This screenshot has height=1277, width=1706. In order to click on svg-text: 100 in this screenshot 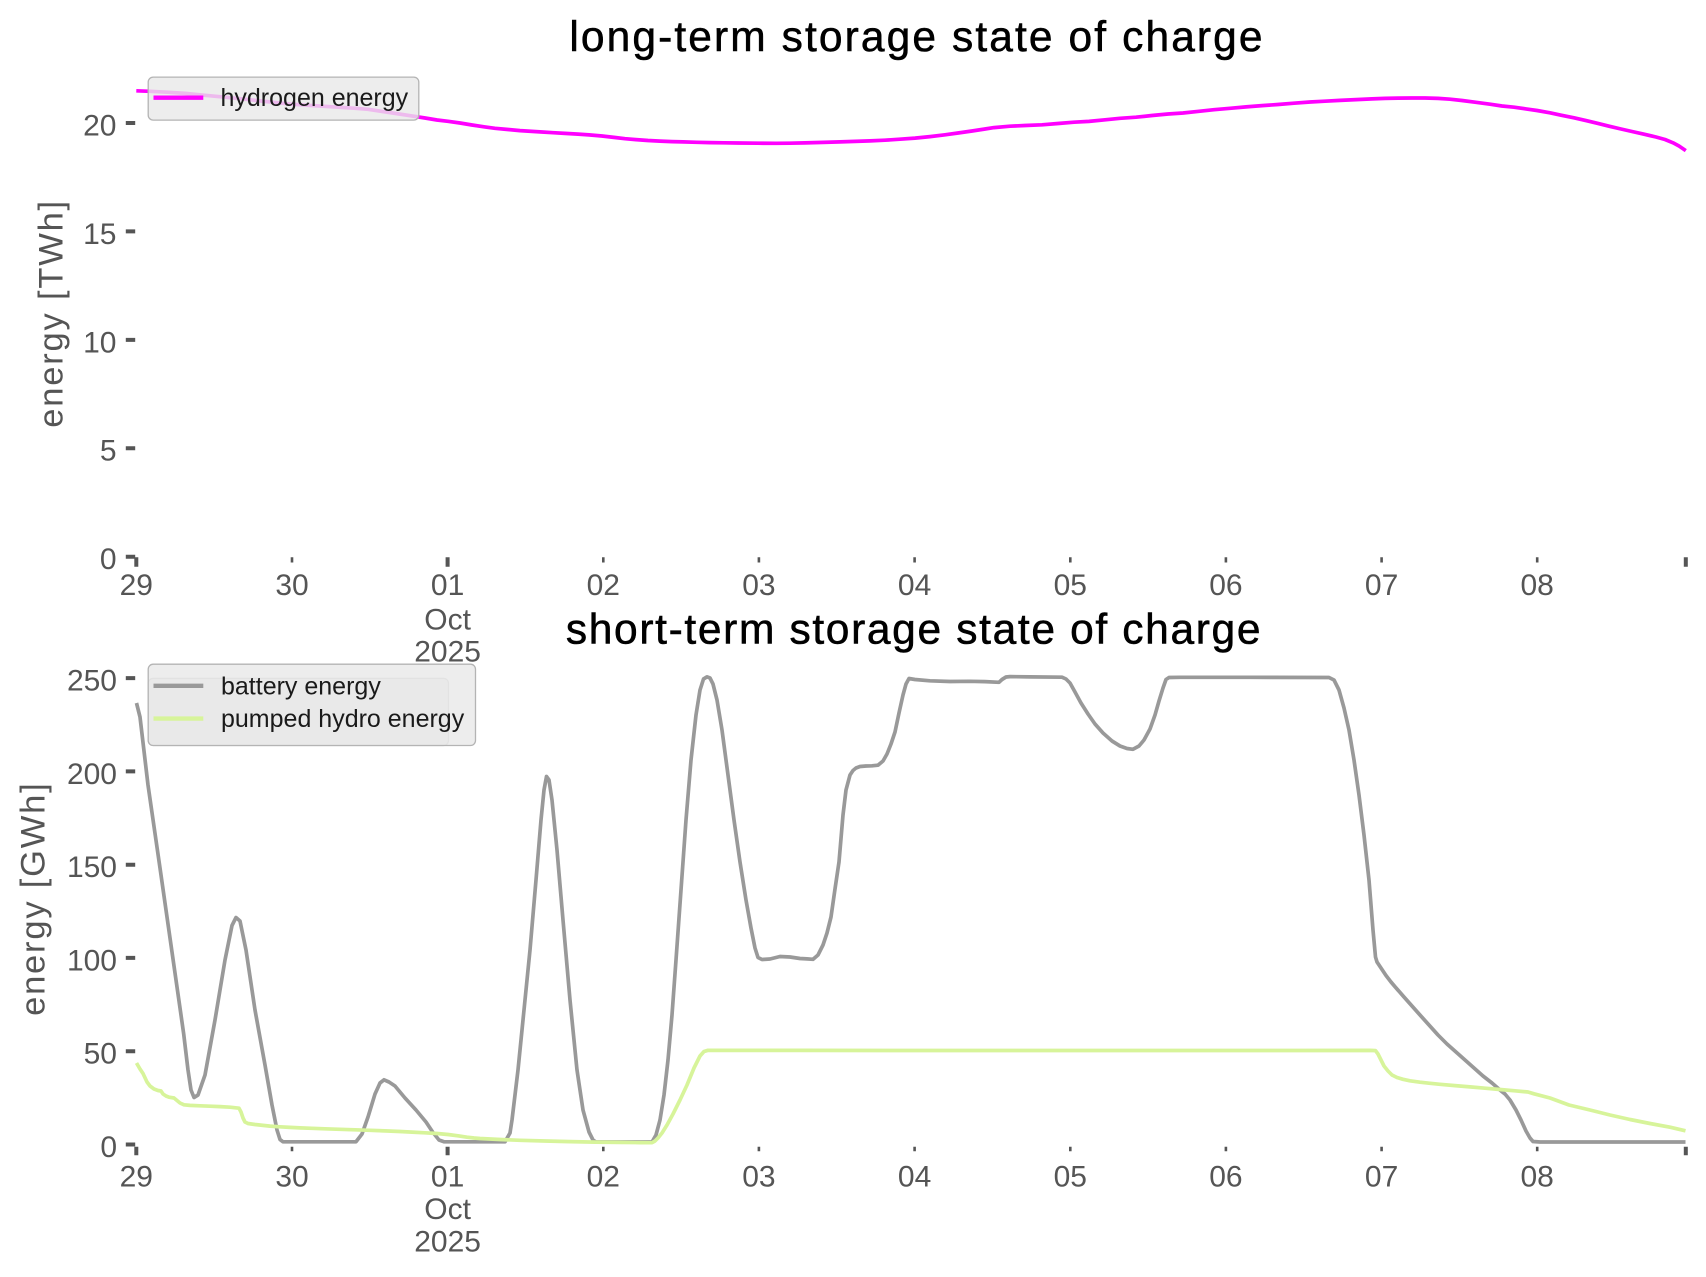, I will do `click(92, 960)`.